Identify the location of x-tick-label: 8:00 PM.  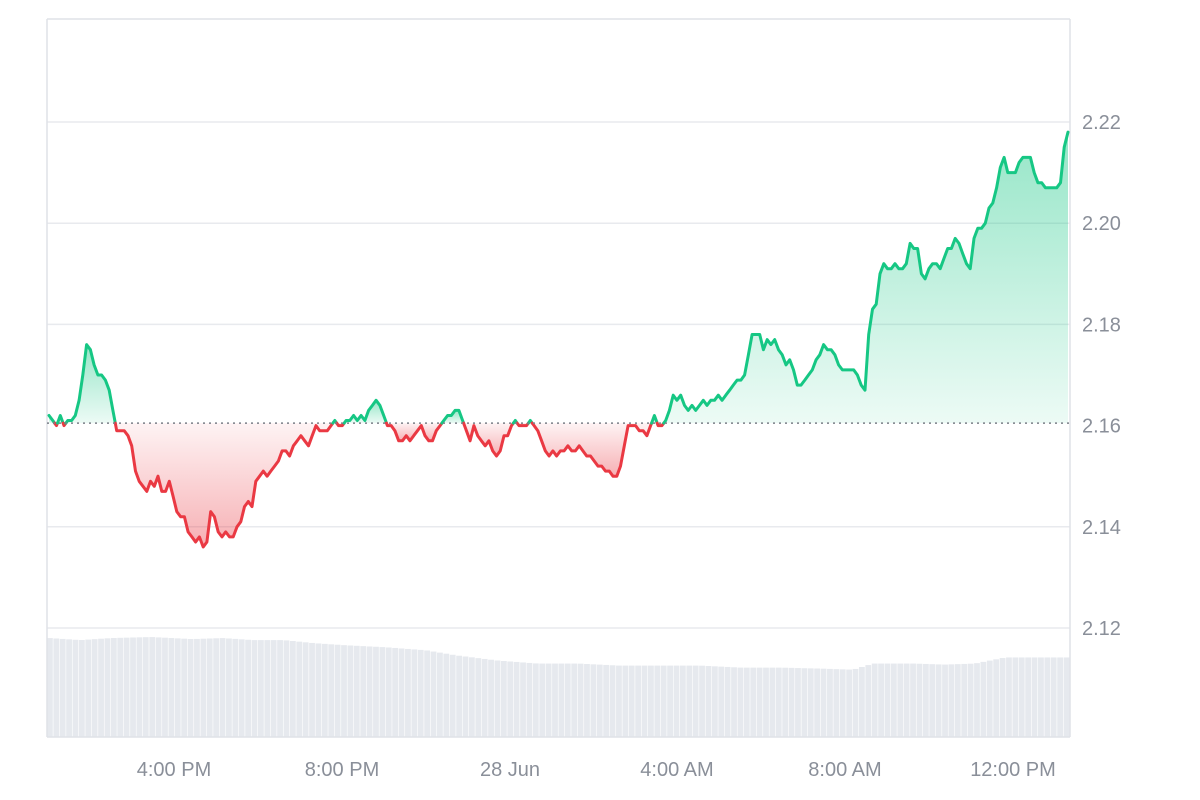
(342, 770).